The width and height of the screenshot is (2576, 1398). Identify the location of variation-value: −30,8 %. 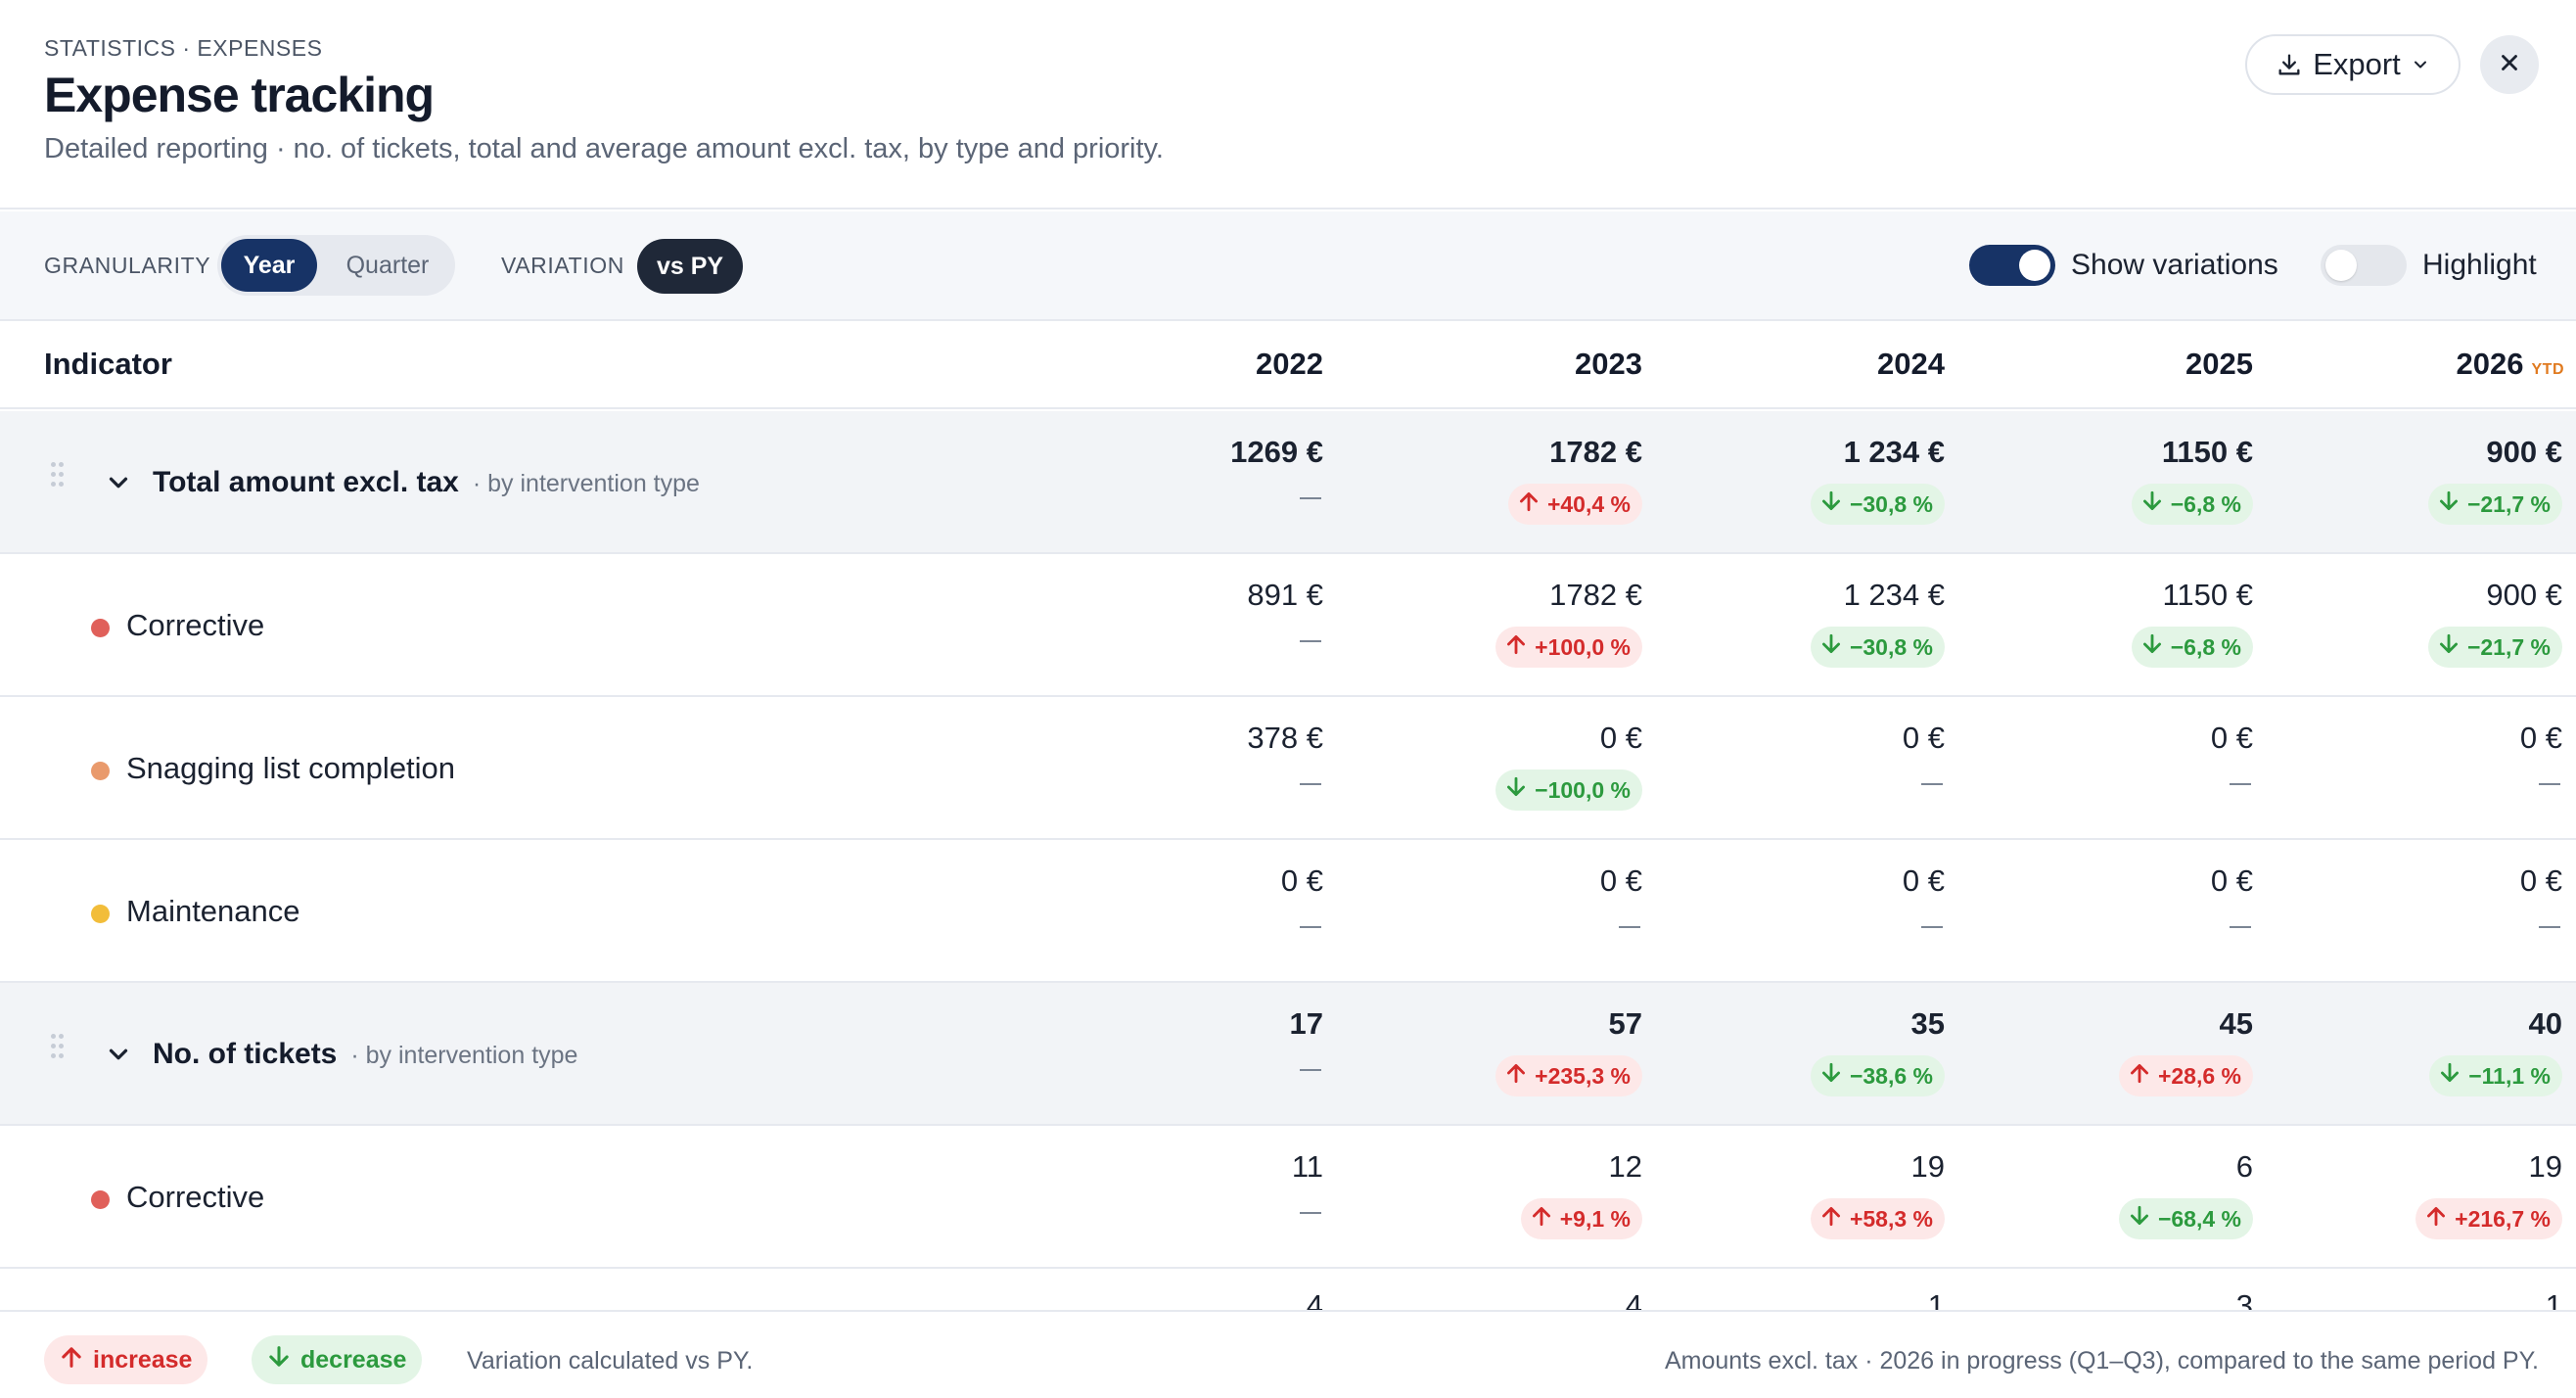
(1891, 504).